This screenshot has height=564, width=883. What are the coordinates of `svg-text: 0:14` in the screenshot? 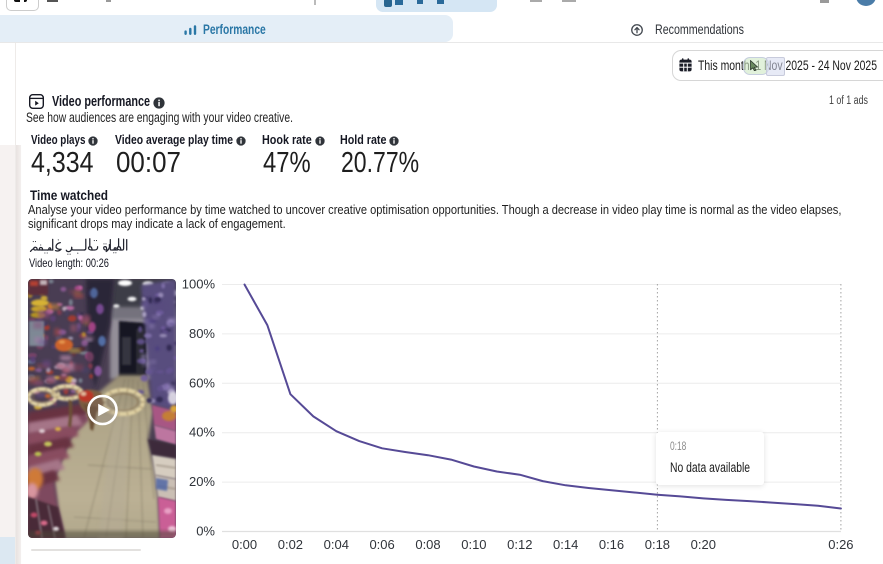 It's located at (565, 544).